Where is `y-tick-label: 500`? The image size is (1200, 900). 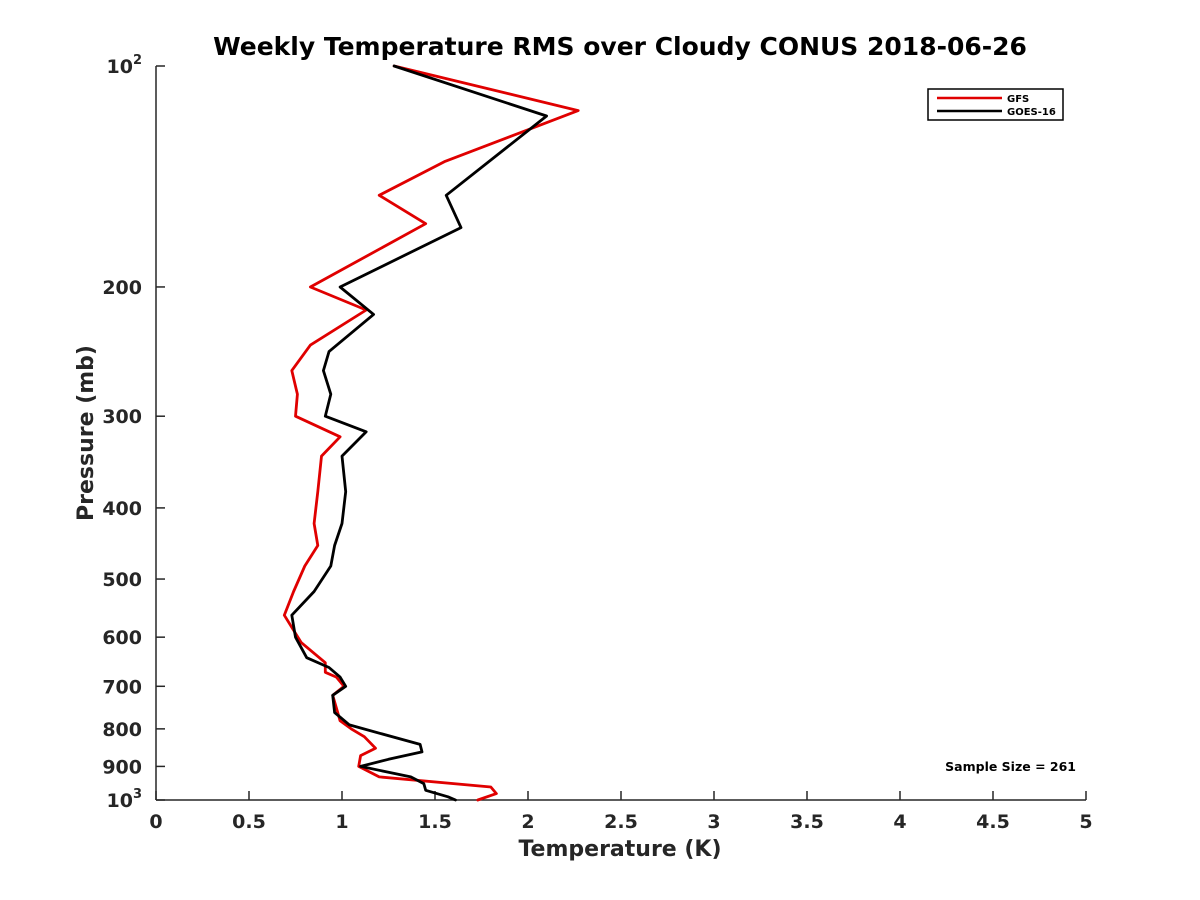
y-tick-label: 500 is located at coordinates (122, 580).